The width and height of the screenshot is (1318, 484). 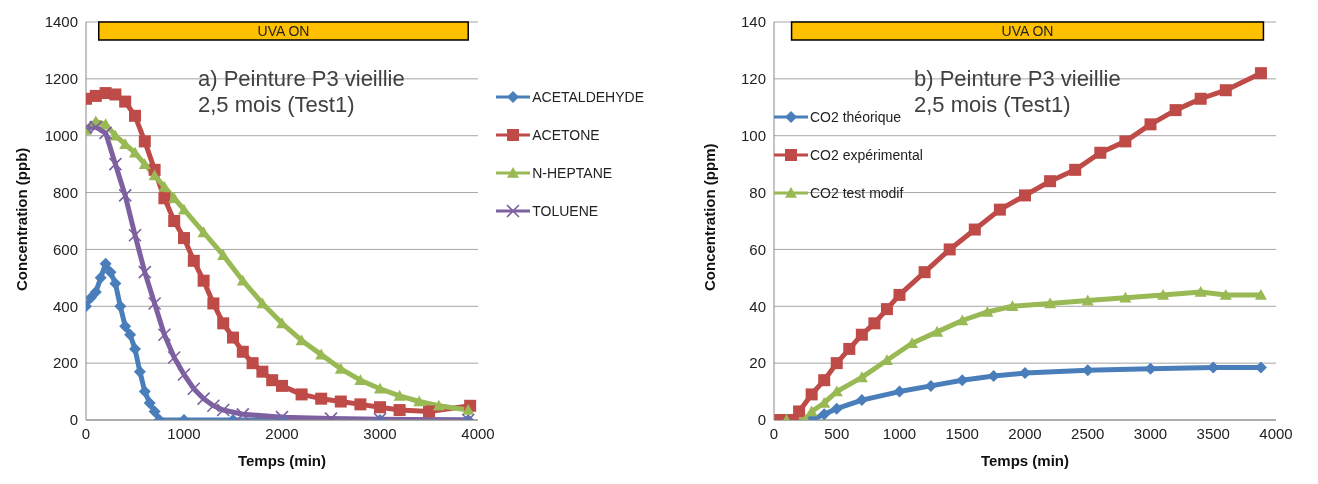 What do you see at coordinates (837, 433) in the screenshot?
I see `x-tick-label: 500` at bounding box center [837, 433].